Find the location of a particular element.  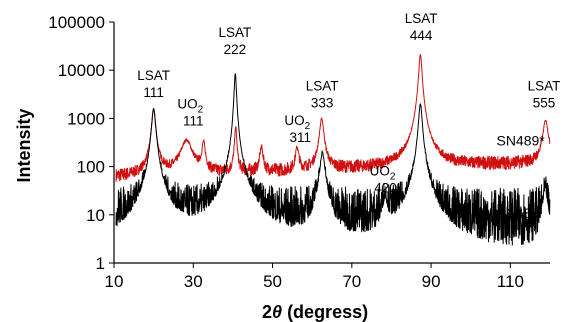

y-tick-label: 100 is located at coordinates (91, 167).